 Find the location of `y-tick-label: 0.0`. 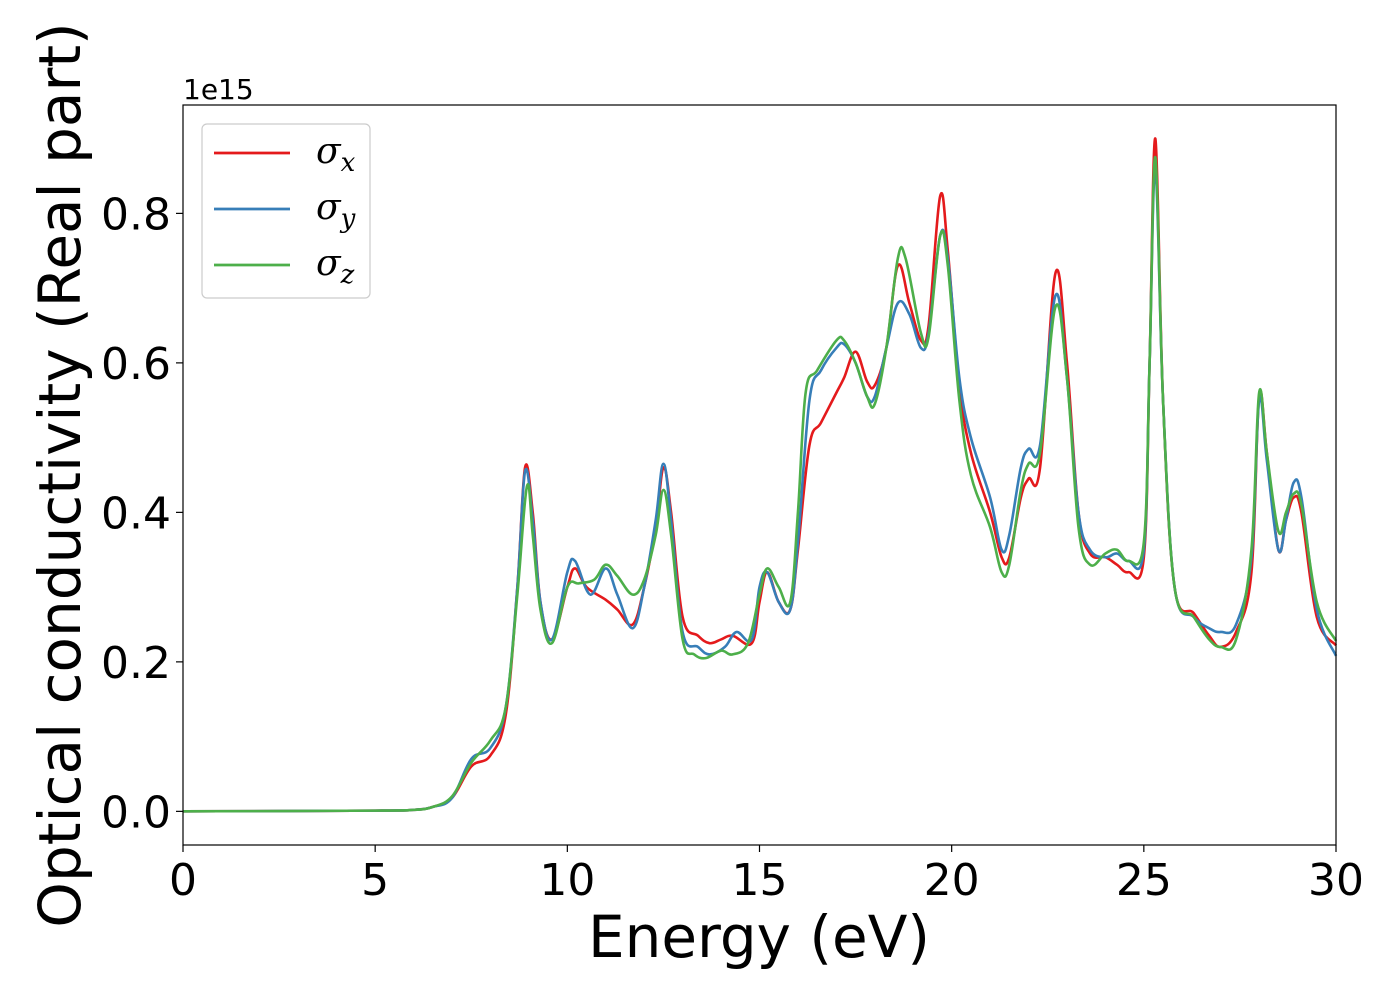

y-tick-label: 0.0 is located at coordinates (136, 812).